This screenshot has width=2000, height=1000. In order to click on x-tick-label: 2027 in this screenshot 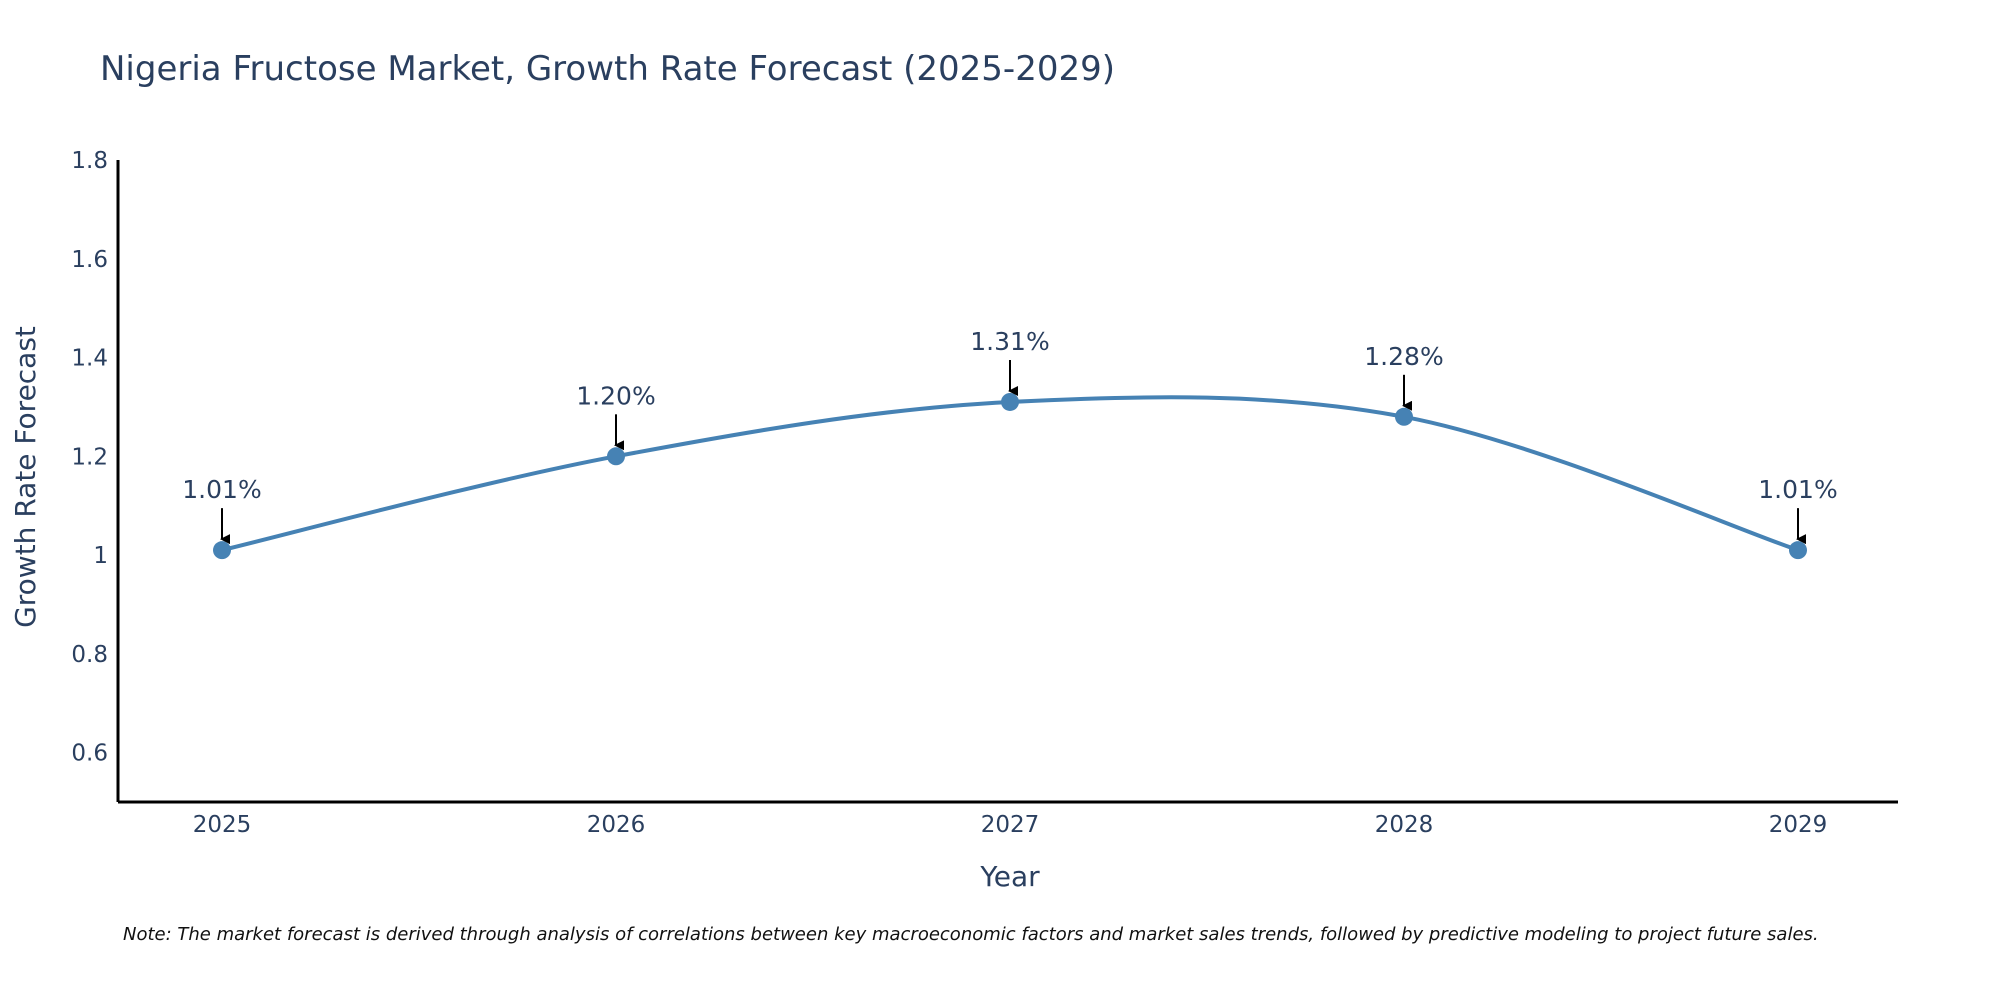, I will do `click(1010, 825)`.